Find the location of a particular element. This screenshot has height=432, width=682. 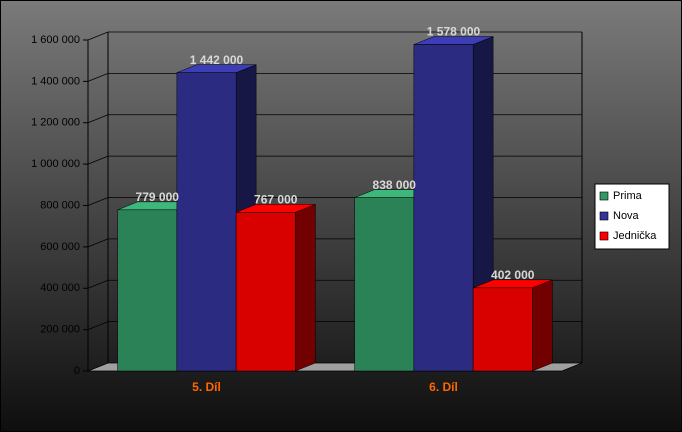

y-tick-label: 800 000 is located at coordinates (60, 205).